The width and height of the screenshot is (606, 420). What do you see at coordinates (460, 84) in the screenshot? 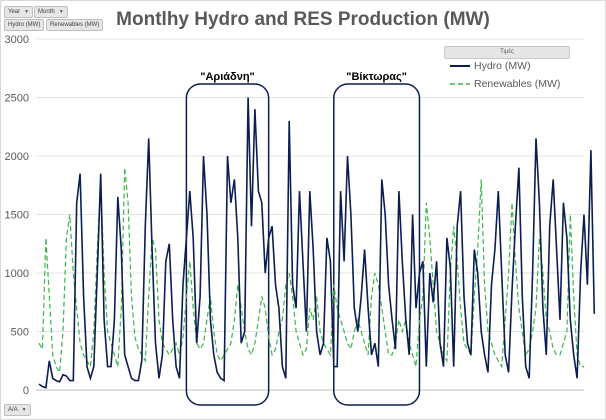
I see `legend-renewables-swatch` at bounding box center [460, 84].